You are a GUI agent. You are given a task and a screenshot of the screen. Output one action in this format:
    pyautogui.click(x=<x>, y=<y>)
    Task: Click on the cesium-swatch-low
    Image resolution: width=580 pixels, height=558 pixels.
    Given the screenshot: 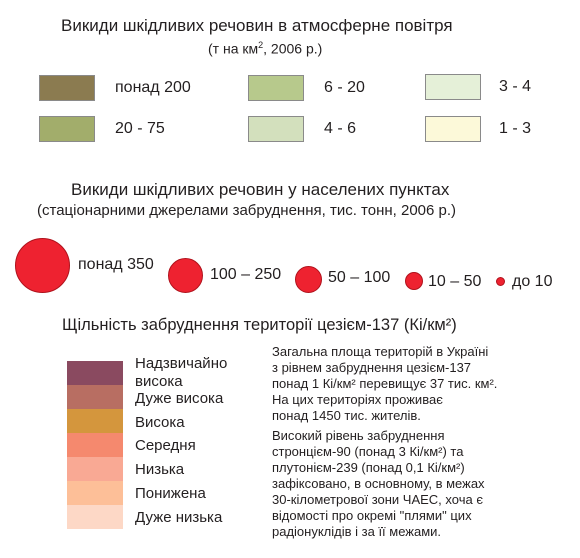 What is the action you would take?
    pyautogui.click(x=95, y=469)
    